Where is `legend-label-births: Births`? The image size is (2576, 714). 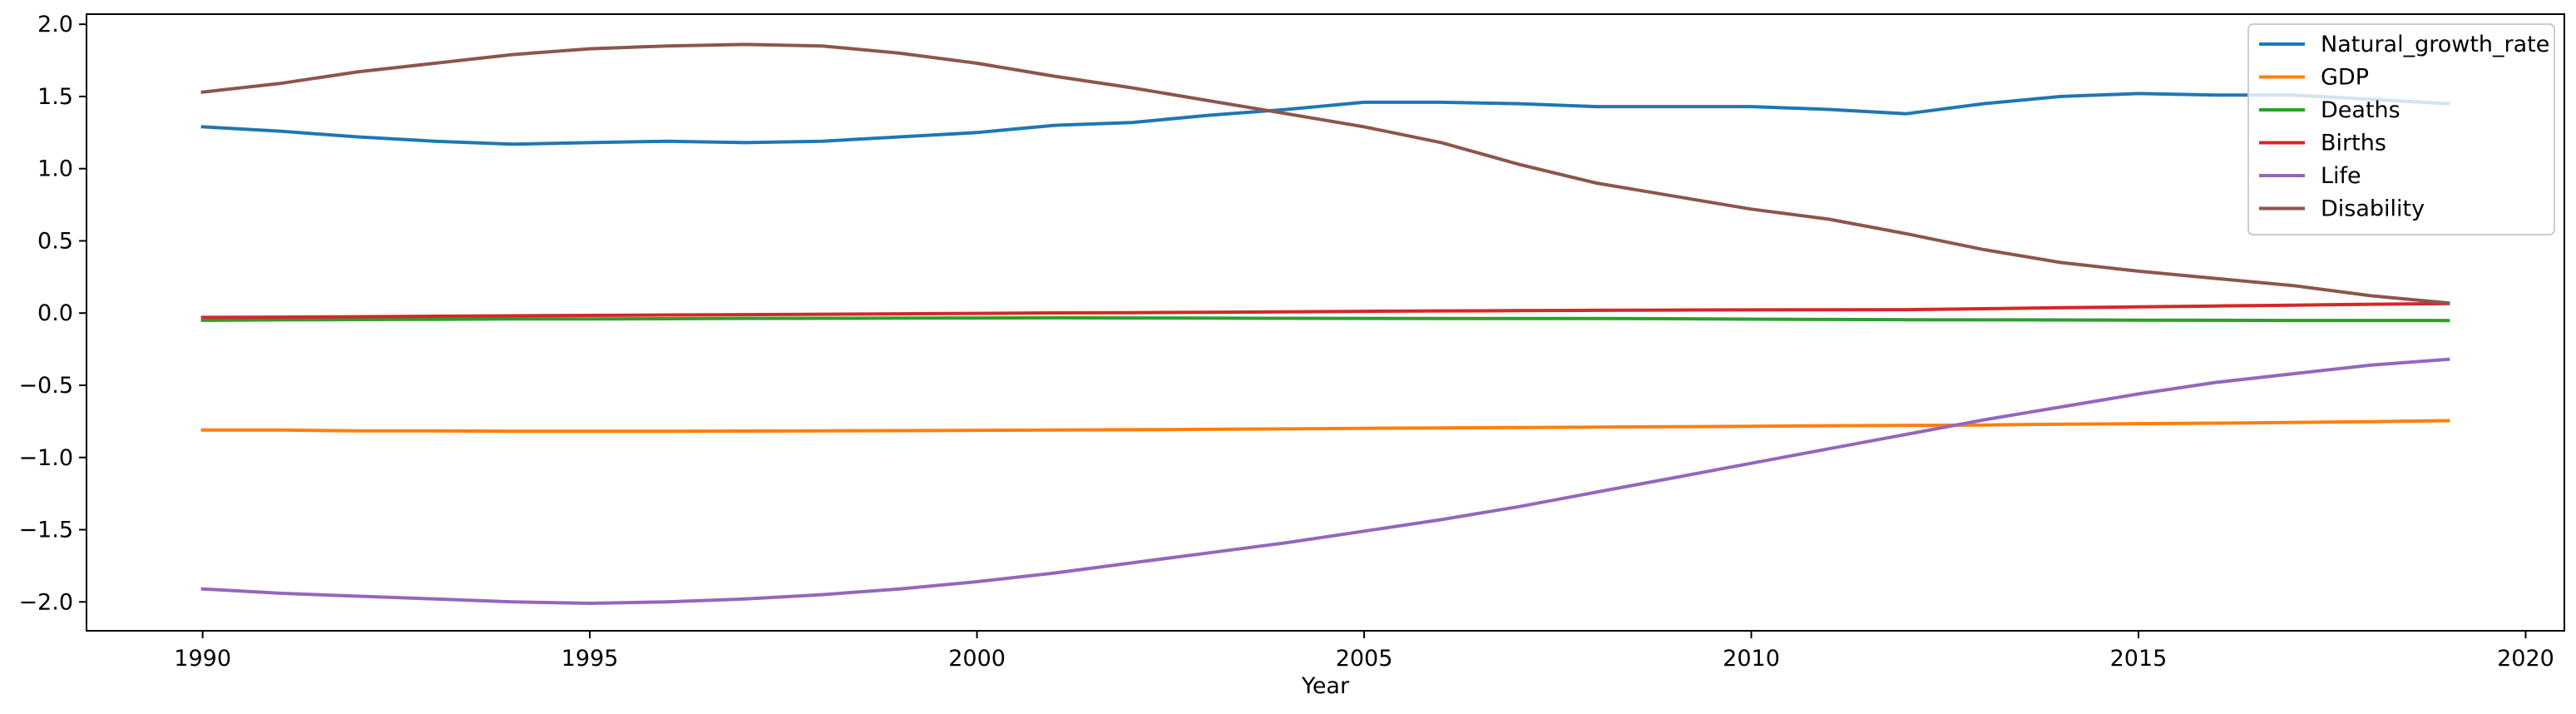 legend-label-births: Births is located at coordinates (2353, 143).